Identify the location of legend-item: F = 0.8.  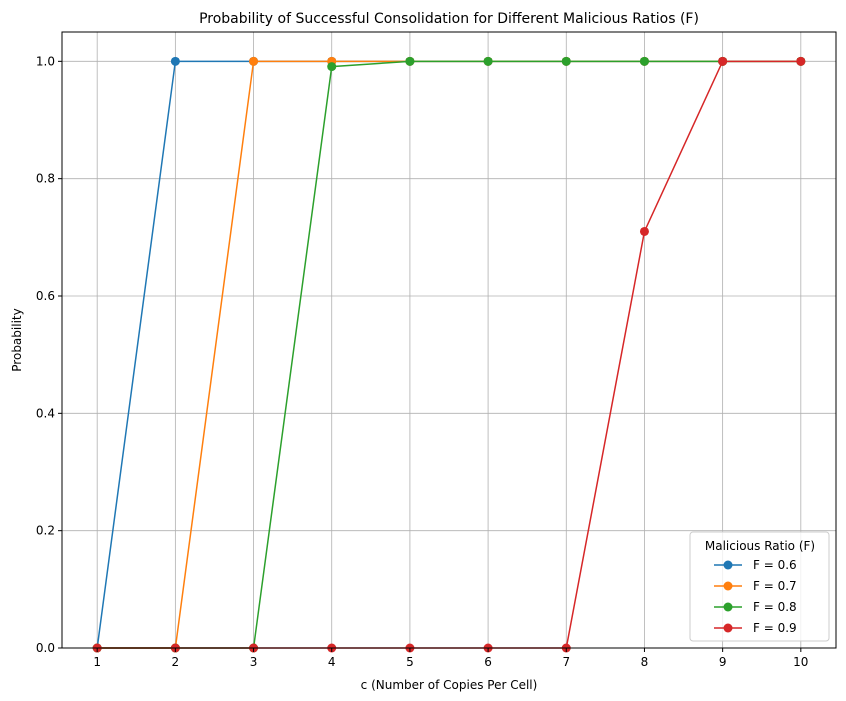
(755, 607).